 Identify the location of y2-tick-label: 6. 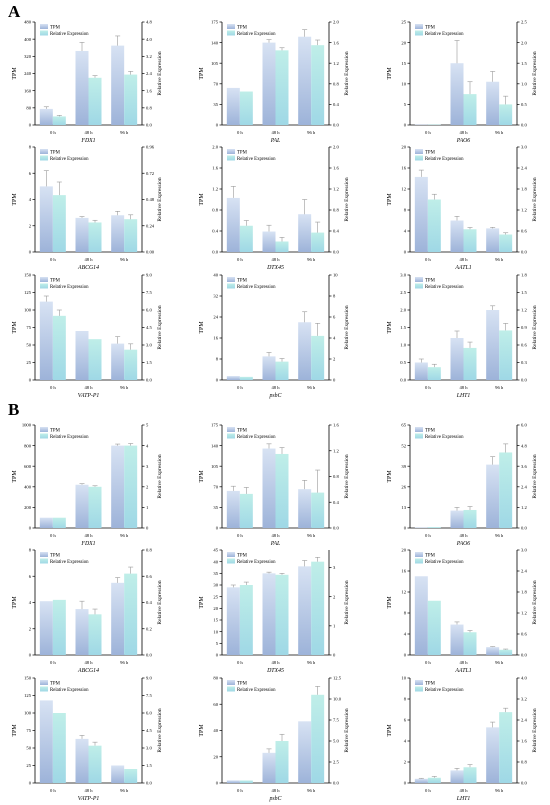
(334, 317).